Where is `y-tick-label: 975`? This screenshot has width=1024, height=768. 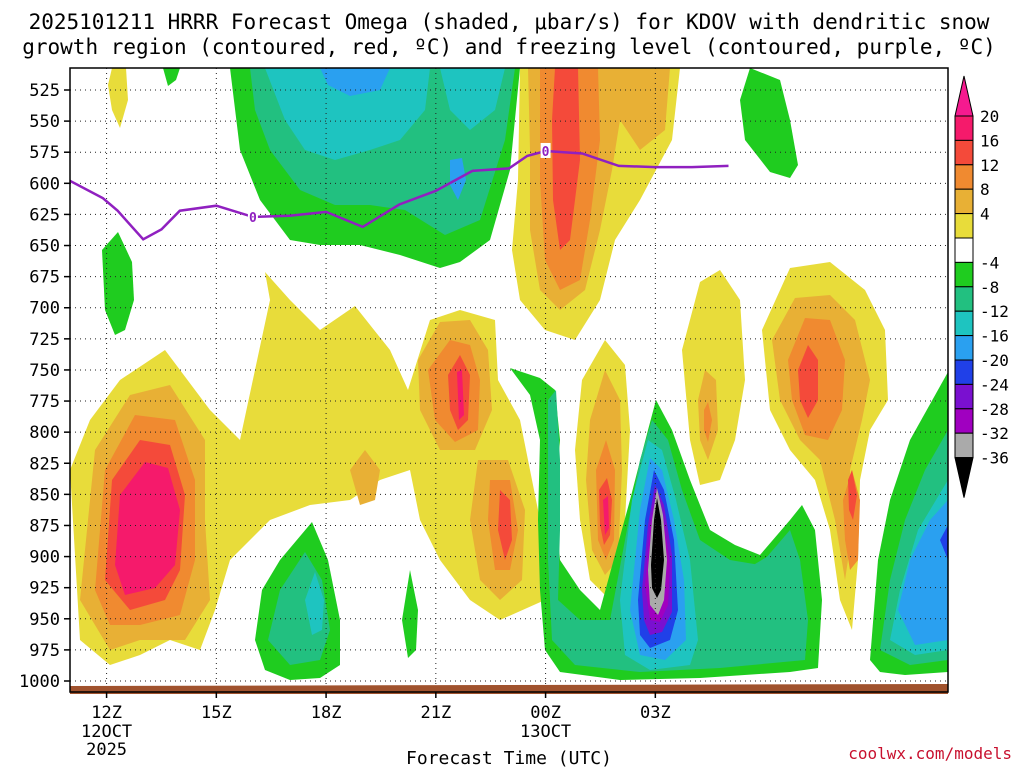
y-tick-label: 975 is located at coordinates (44, 651).